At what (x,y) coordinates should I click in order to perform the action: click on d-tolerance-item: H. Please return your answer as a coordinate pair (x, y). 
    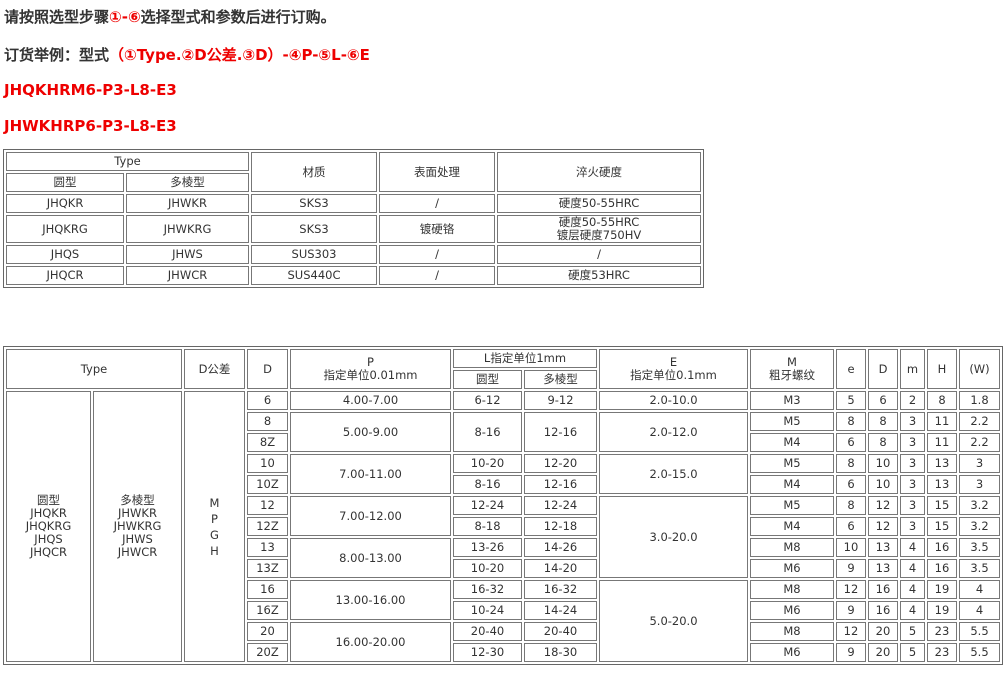
    Looking at the image, I should click on (214, 550).